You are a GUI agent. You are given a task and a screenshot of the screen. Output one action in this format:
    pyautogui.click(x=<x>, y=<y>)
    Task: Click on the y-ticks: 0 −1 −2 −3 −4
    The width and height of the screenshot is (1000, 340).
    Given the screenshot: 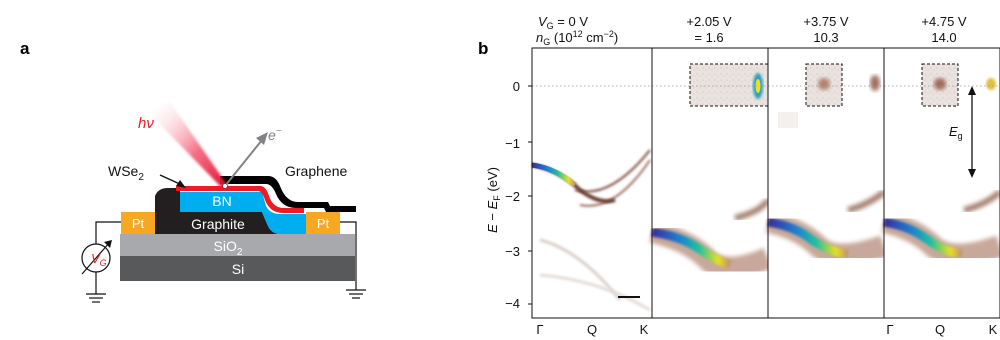 What is the action you would take?
    pyautogui.click(x=512, y=195)
    